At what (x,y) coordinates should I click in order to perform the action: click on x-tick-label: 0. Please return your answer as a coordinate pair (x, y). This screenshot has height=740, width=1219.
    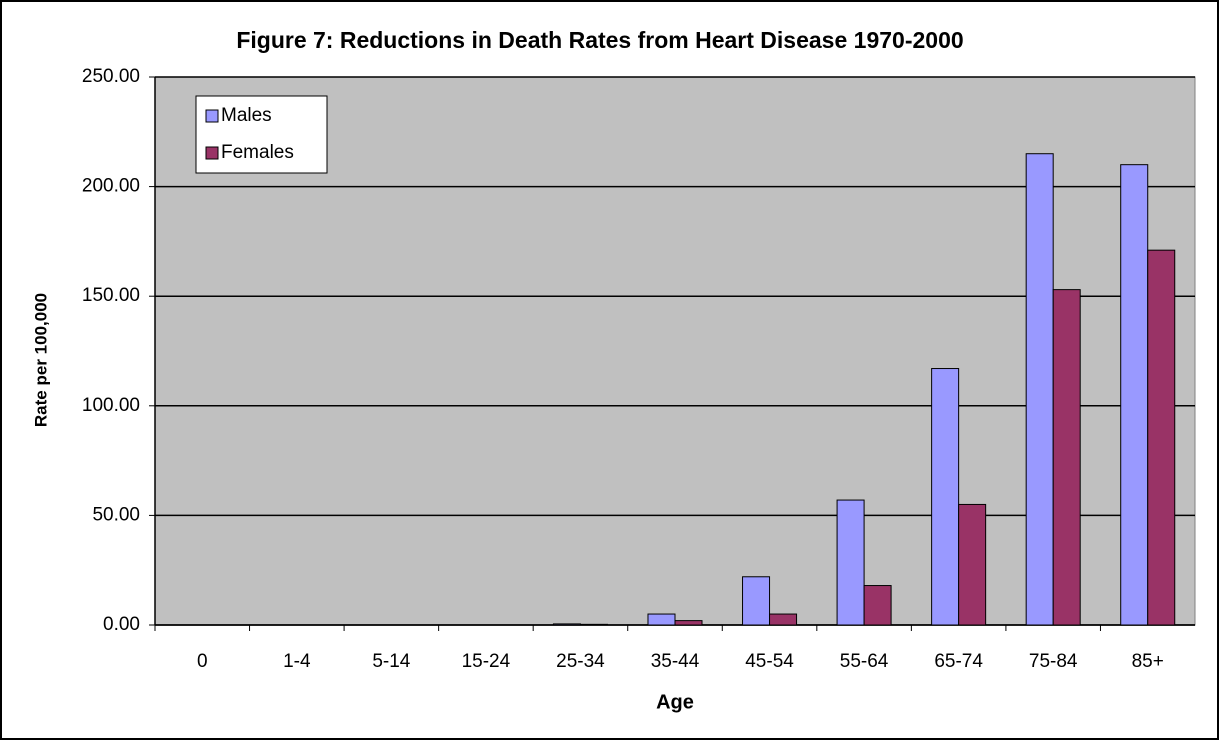
    Looking at the image, I should click on (202, 661).